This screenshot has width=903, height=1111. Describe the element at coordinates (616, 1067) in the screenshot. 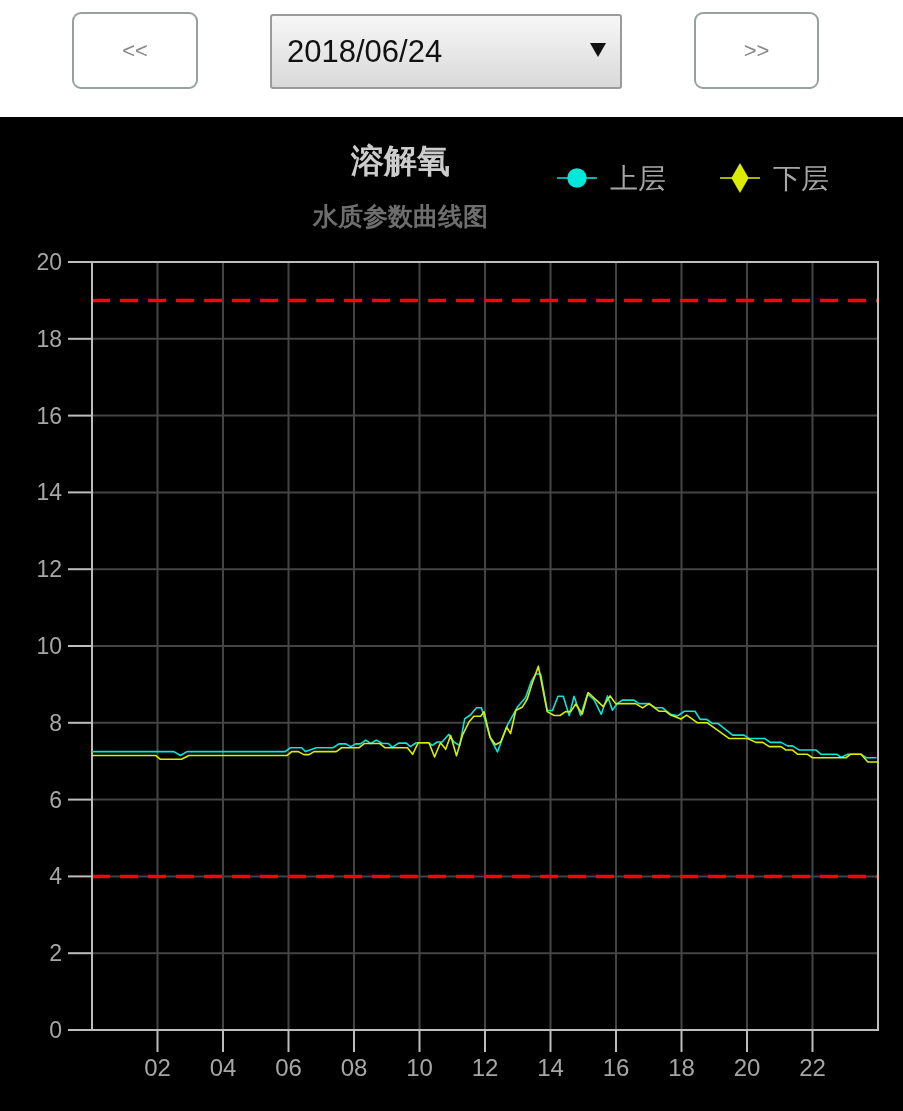

I see `x-tick-label: 16` at that location.